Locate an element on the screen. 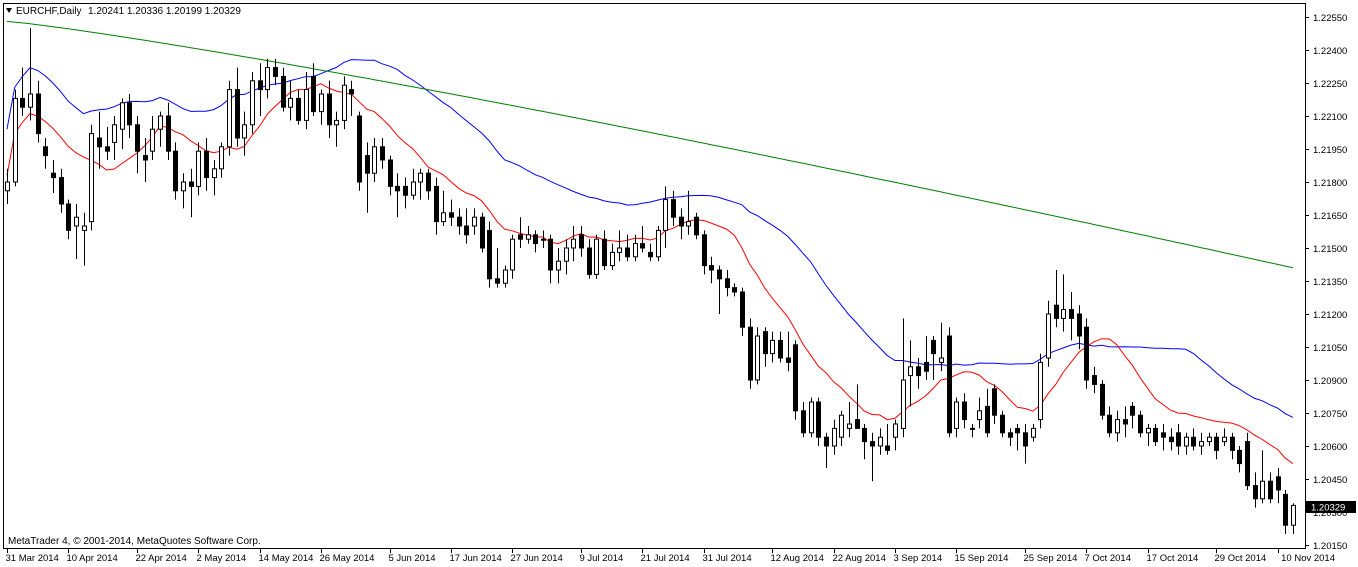 The image size is (1358, 567). header-ohlc: 1.20241 1.20336 1.20199 1.20329 is located at coordinates (164, 11).